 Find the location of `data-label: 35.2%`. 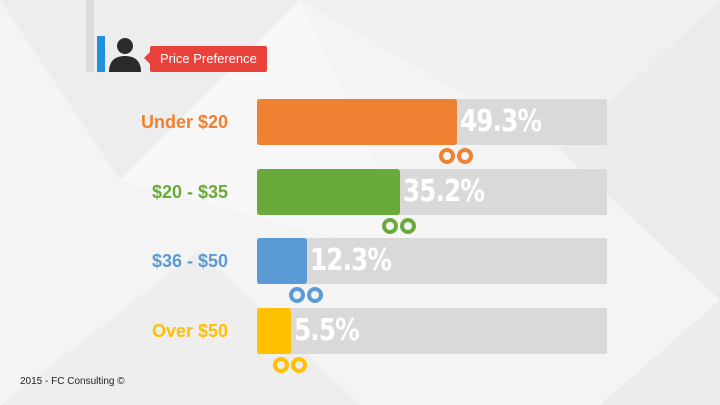

data-label: 35.2% is located at coordinates (444, 191).